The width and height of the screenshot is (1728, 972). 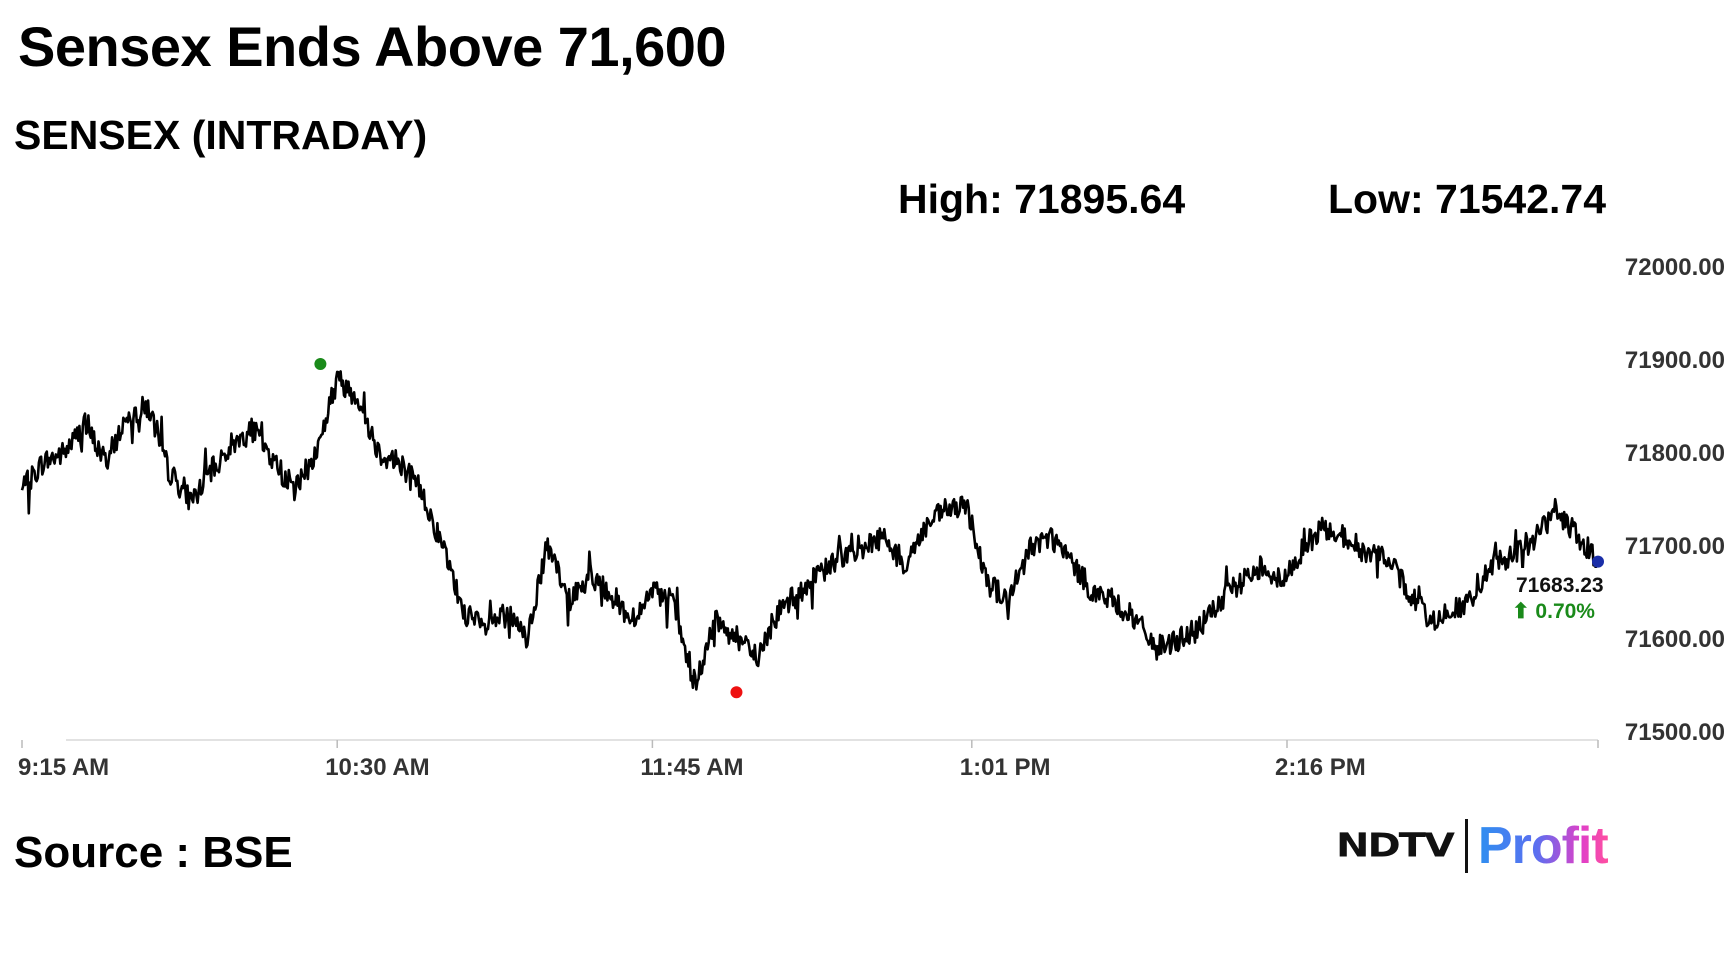 I want to click on chart-headline: Sensex Ends Above 71,600, so click(x=372, y=46).